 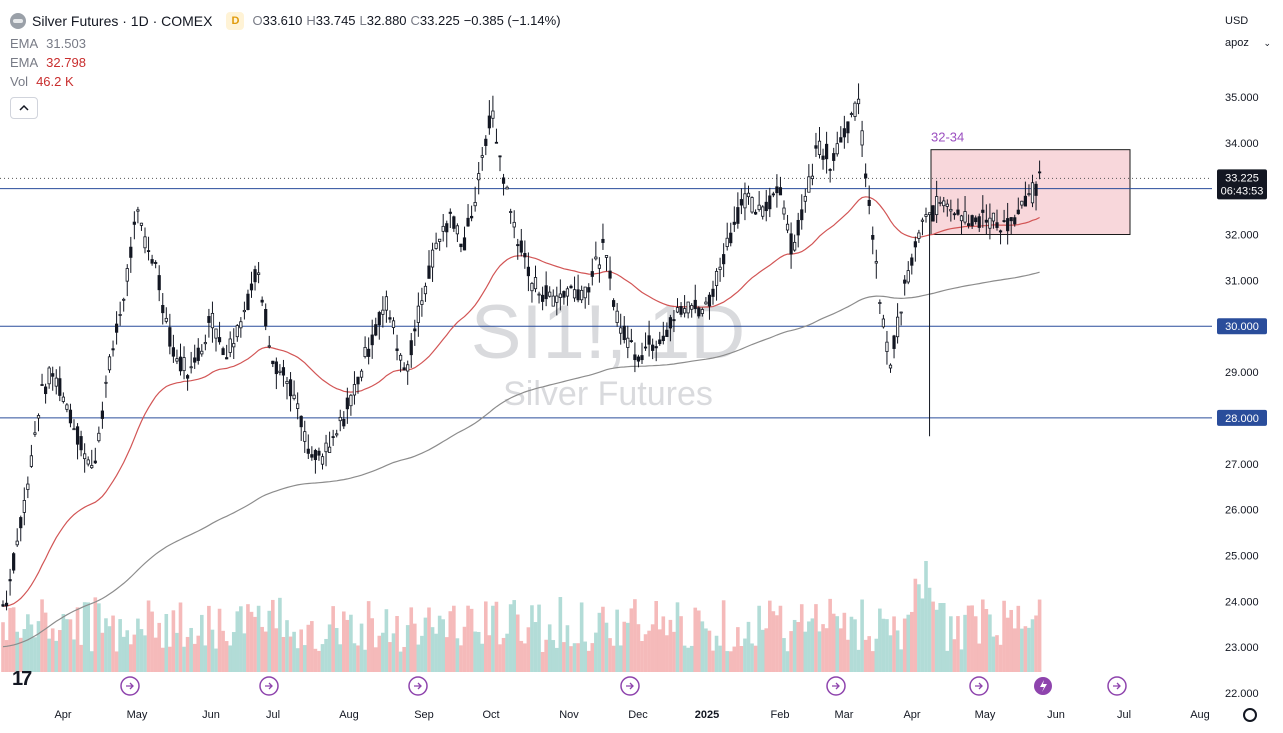 I want to click on event-arrow, so click(x=630, y=686).